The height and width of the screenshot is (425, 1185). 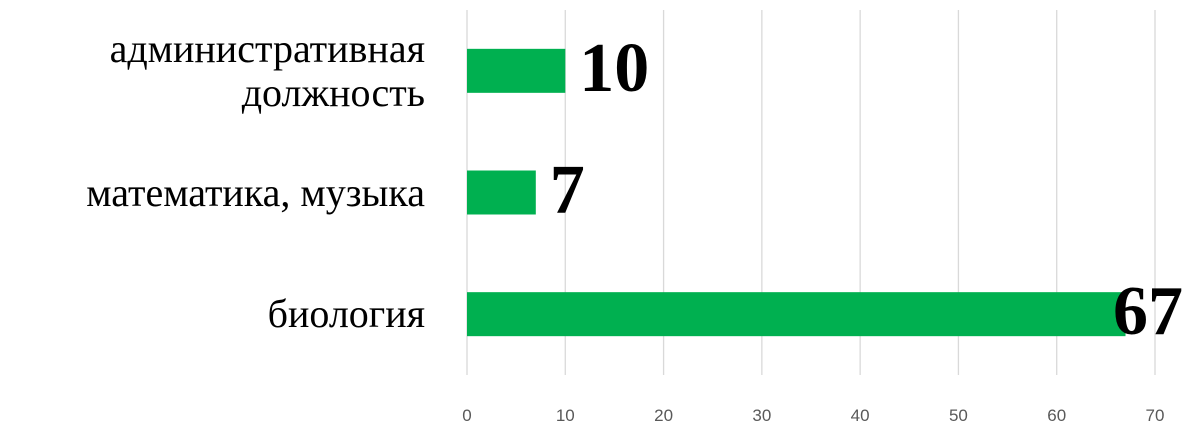 I want to click on value-label: 67, so click(x=1148, y=311).